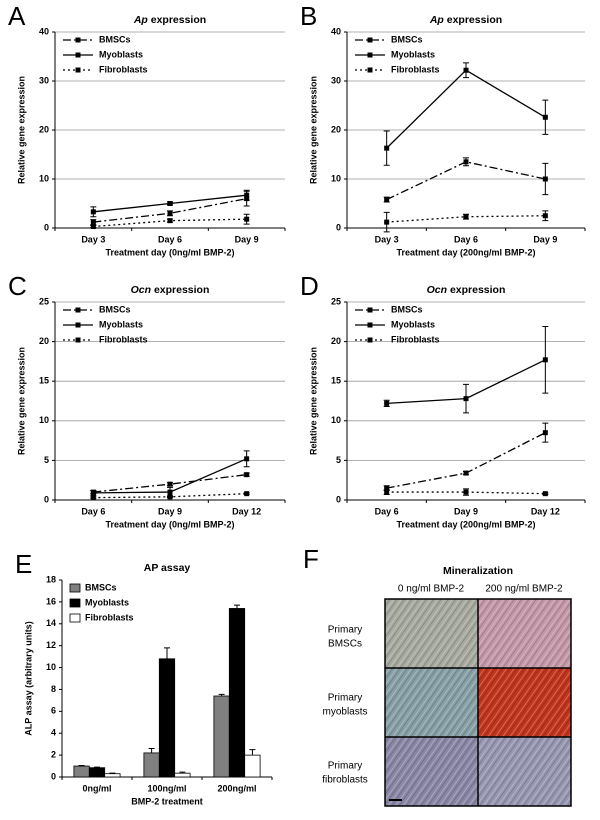 Image resolution: width=600 pixels, height=820 pixels. What do you see at coordinates (51, 645) in the screenshot?
I see `y-tick-label: 12` at bounding box center [51, 645].